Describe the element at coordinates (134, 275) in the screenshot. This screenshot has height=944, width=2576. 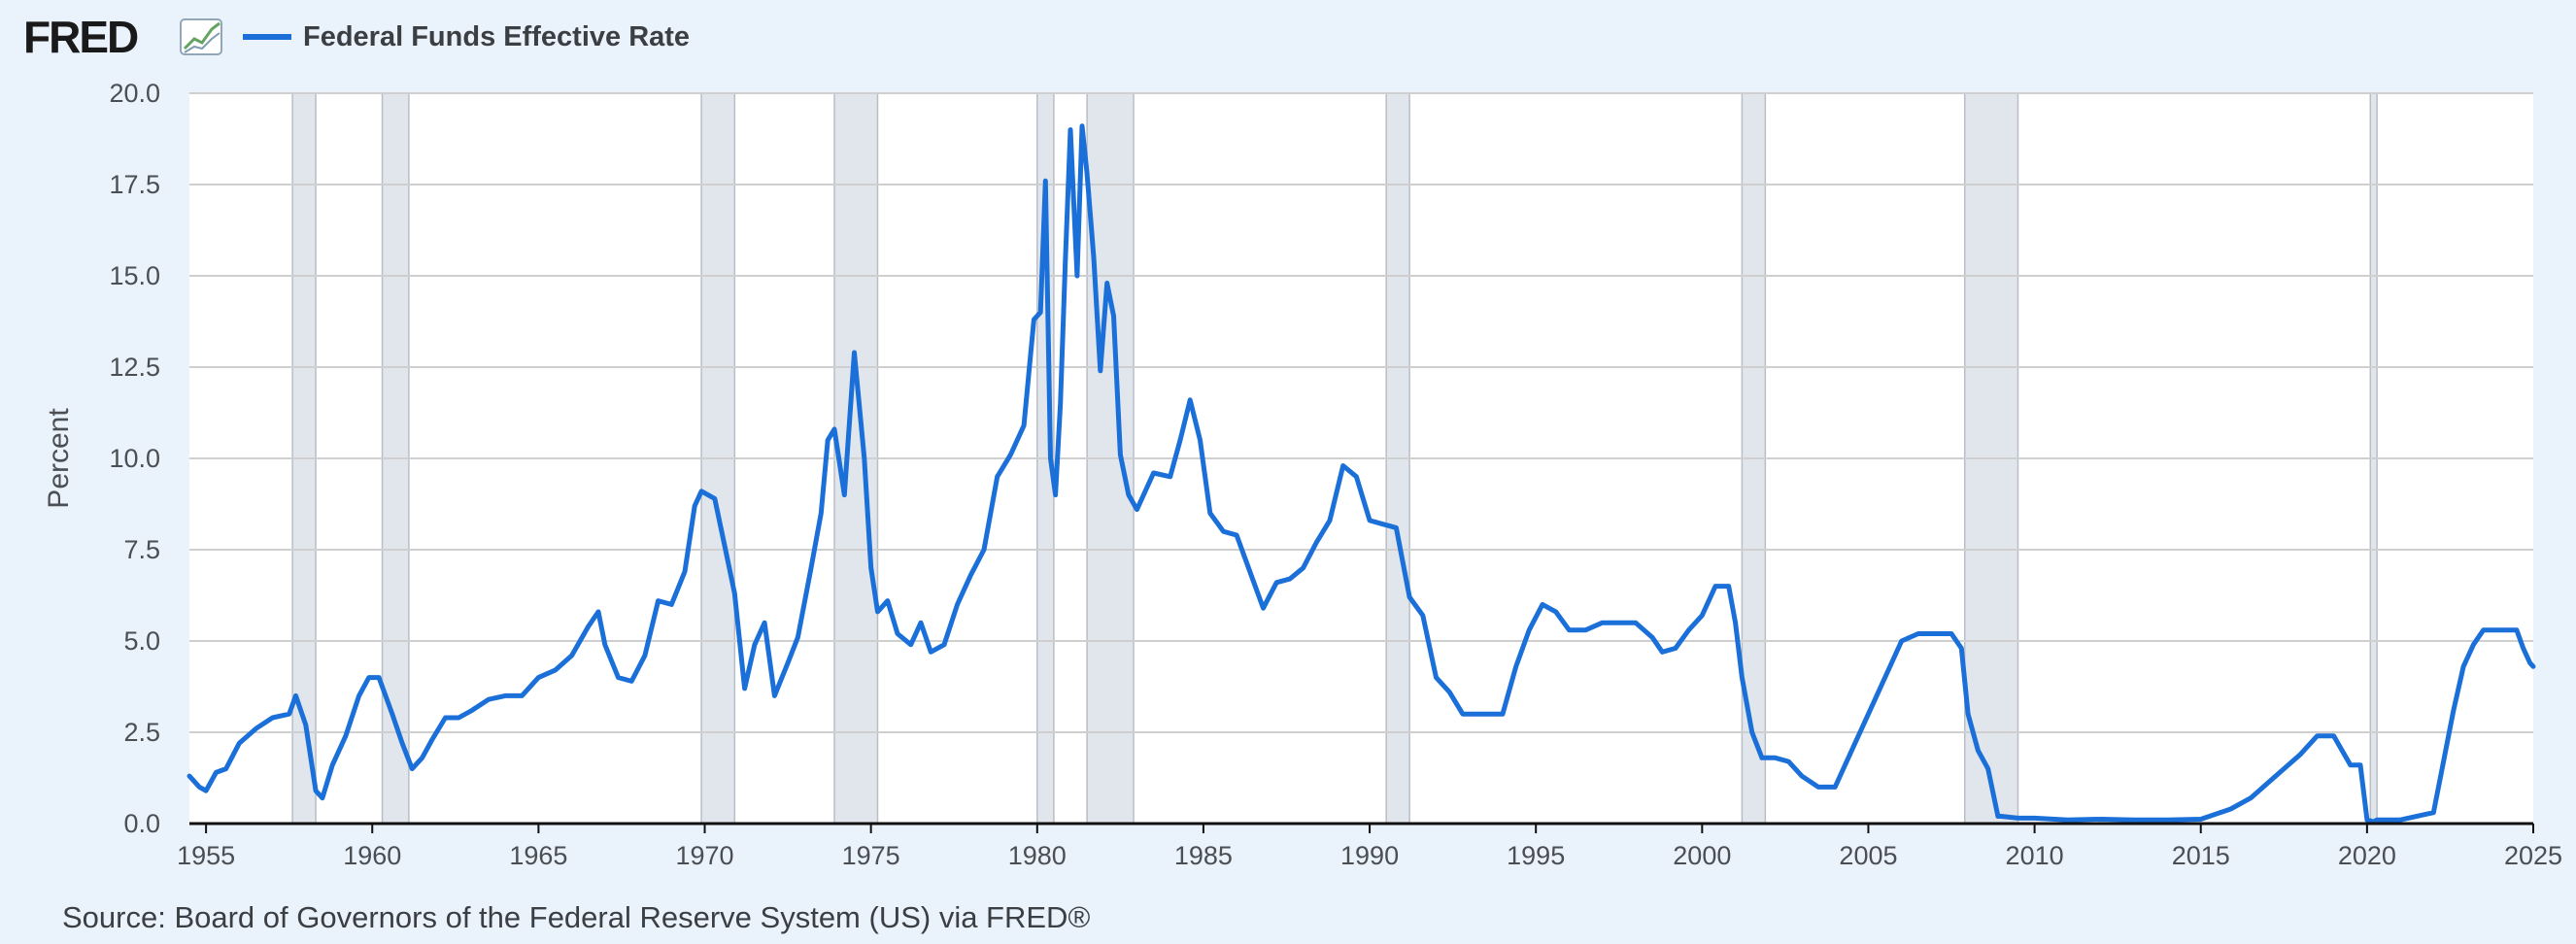
I see `y-tick-label: 15.0` at that location.